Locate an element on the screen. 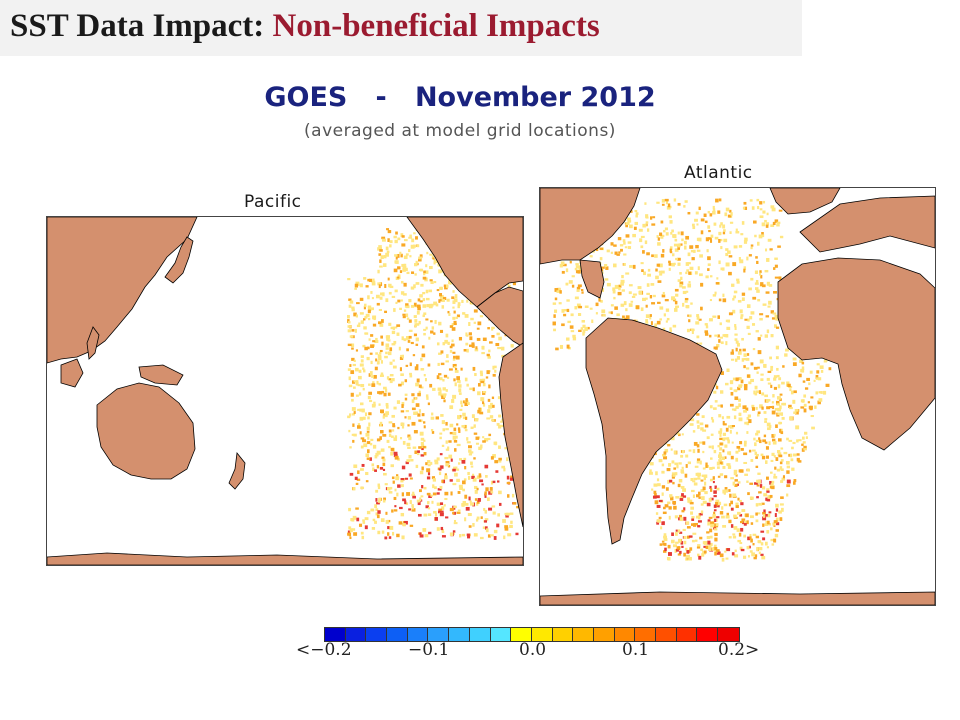 The width and height of the screenshot is (960, 720). florida-caribbean is located at coordinates (592, 279).